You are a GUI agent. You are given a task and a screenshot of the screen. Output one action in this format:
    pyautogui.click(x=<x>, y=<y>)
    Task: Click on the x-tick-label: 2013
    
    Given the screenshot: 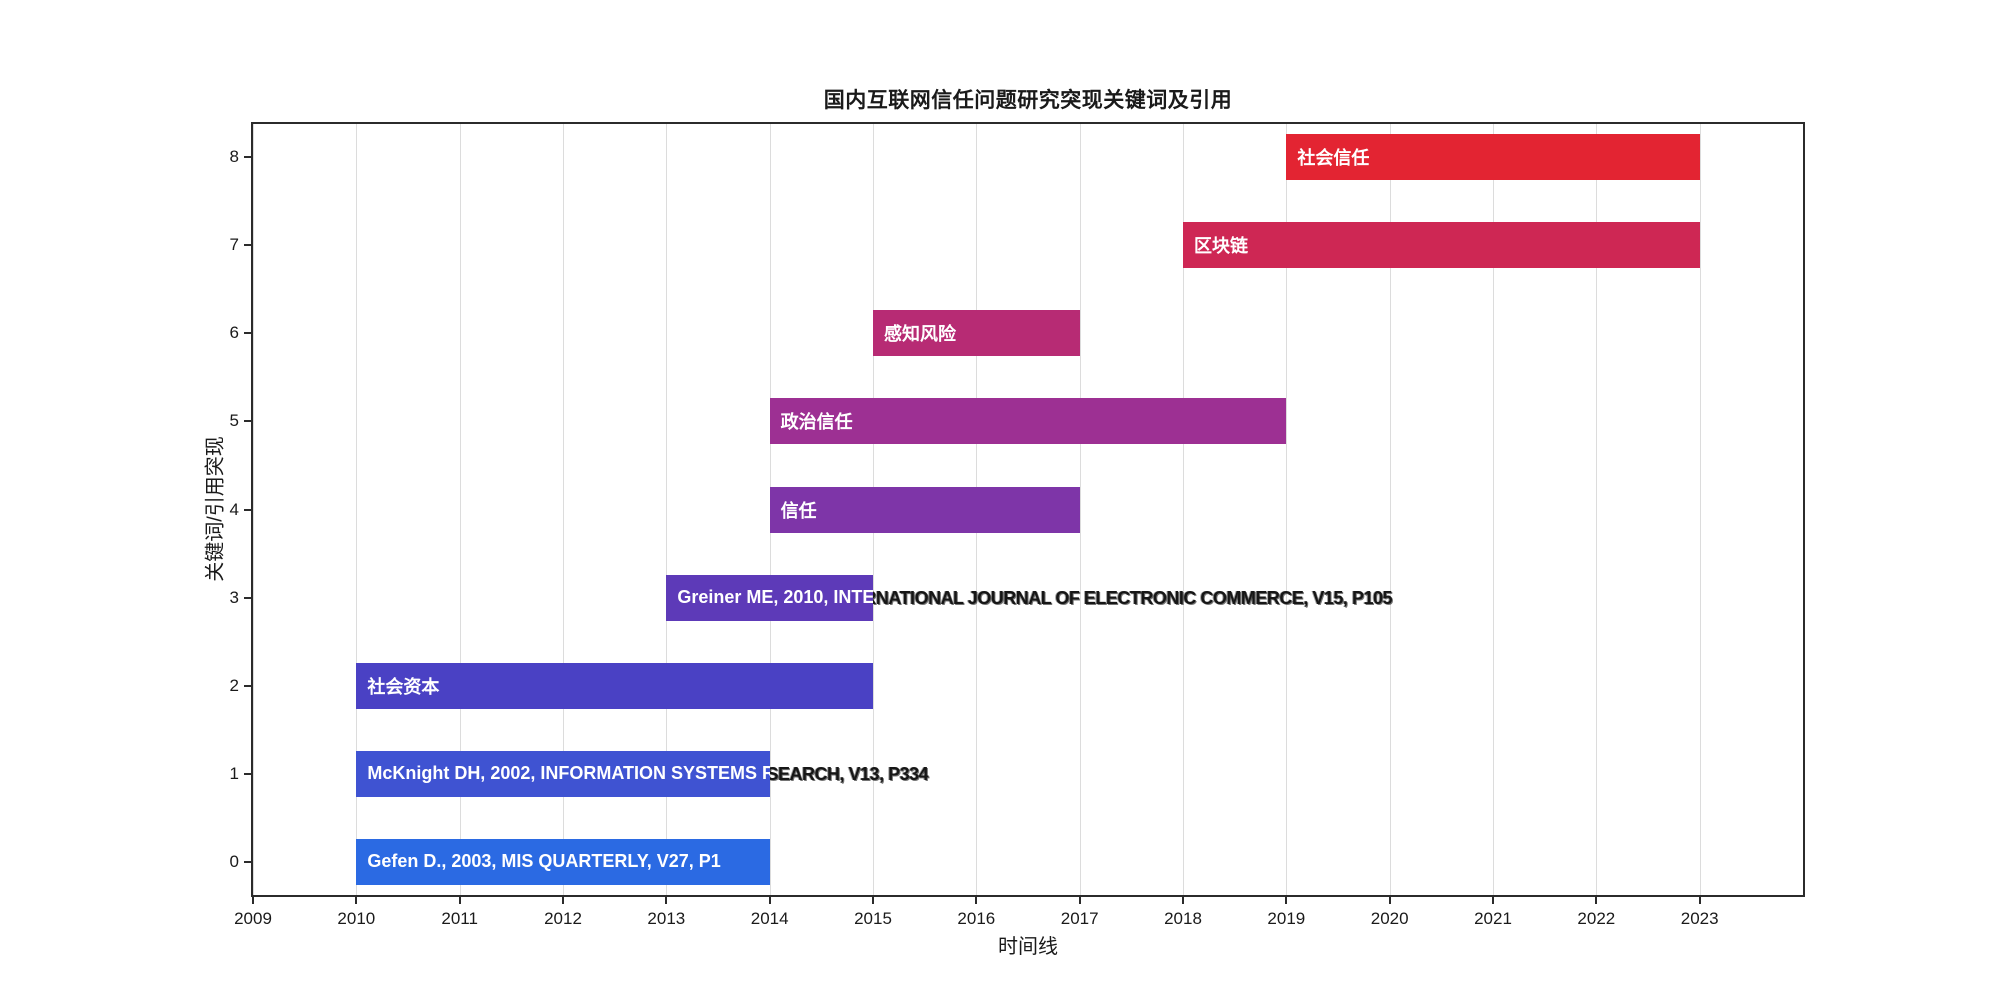 What is the action you would take?
    pyautogui.click(x=666, y=918)
    